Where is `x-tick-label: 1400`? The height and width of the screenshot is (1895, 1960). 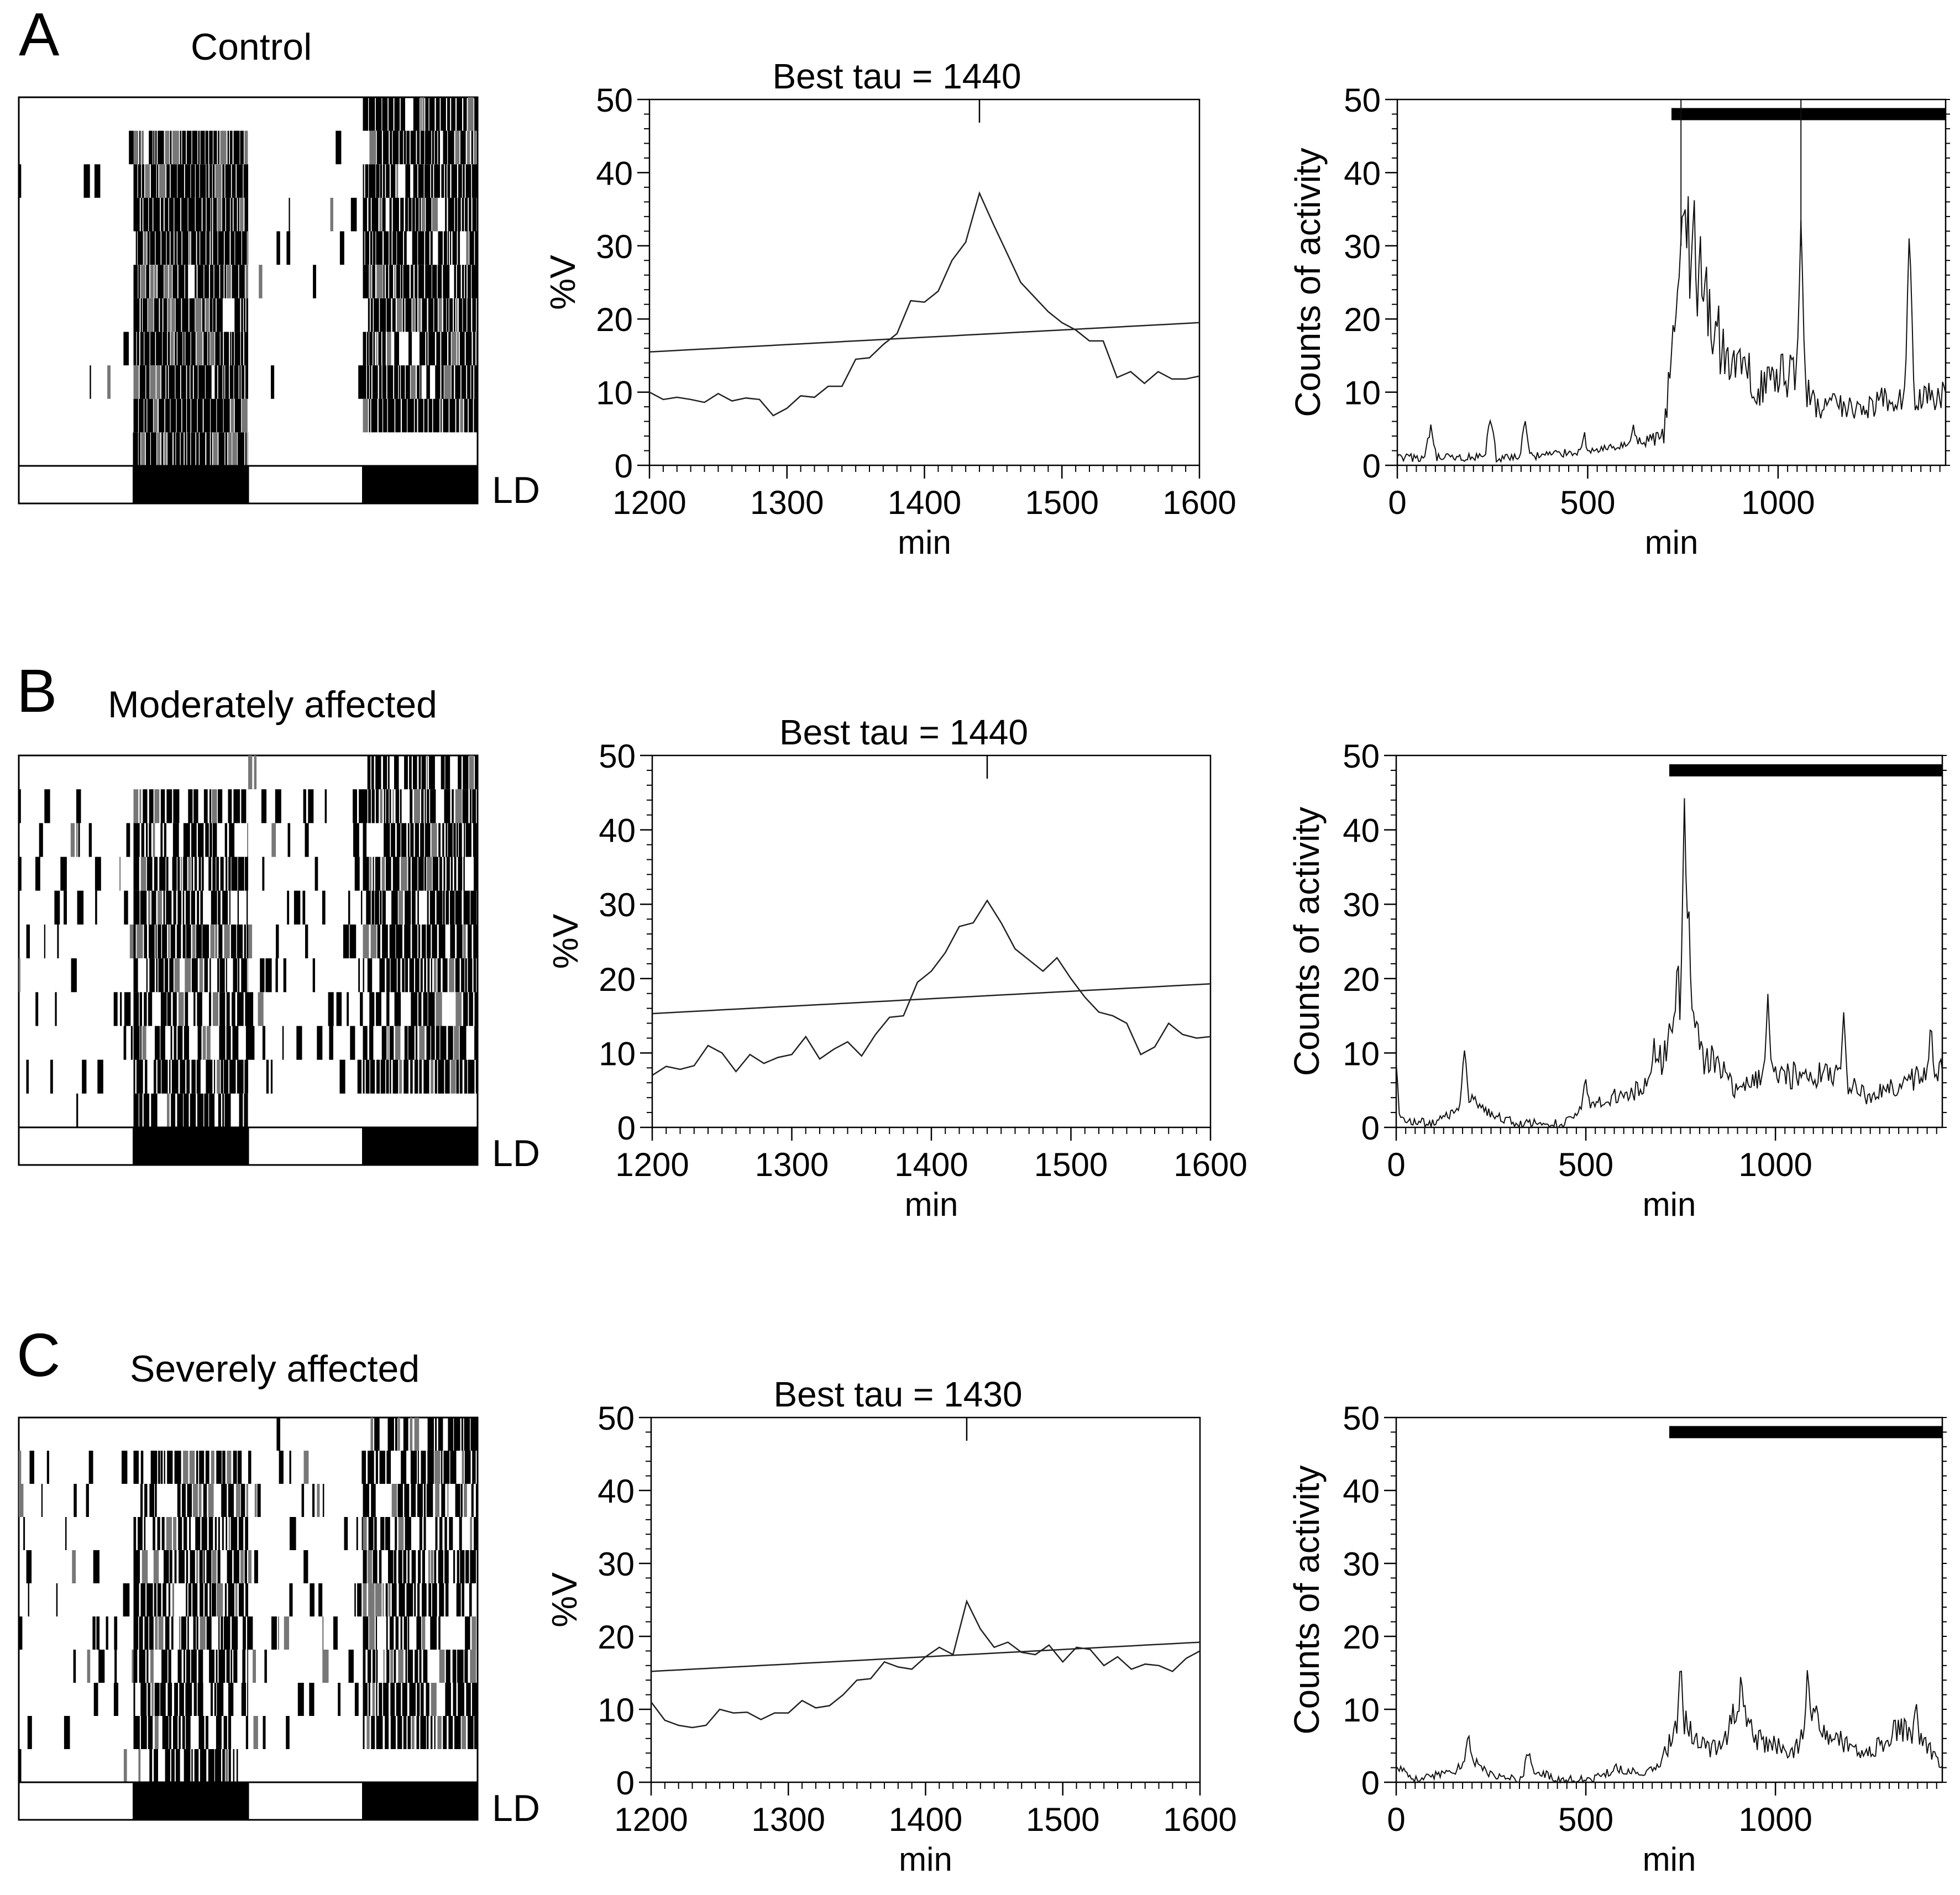
x-tick-label: 1400 is located at coordinates (931, 1164).